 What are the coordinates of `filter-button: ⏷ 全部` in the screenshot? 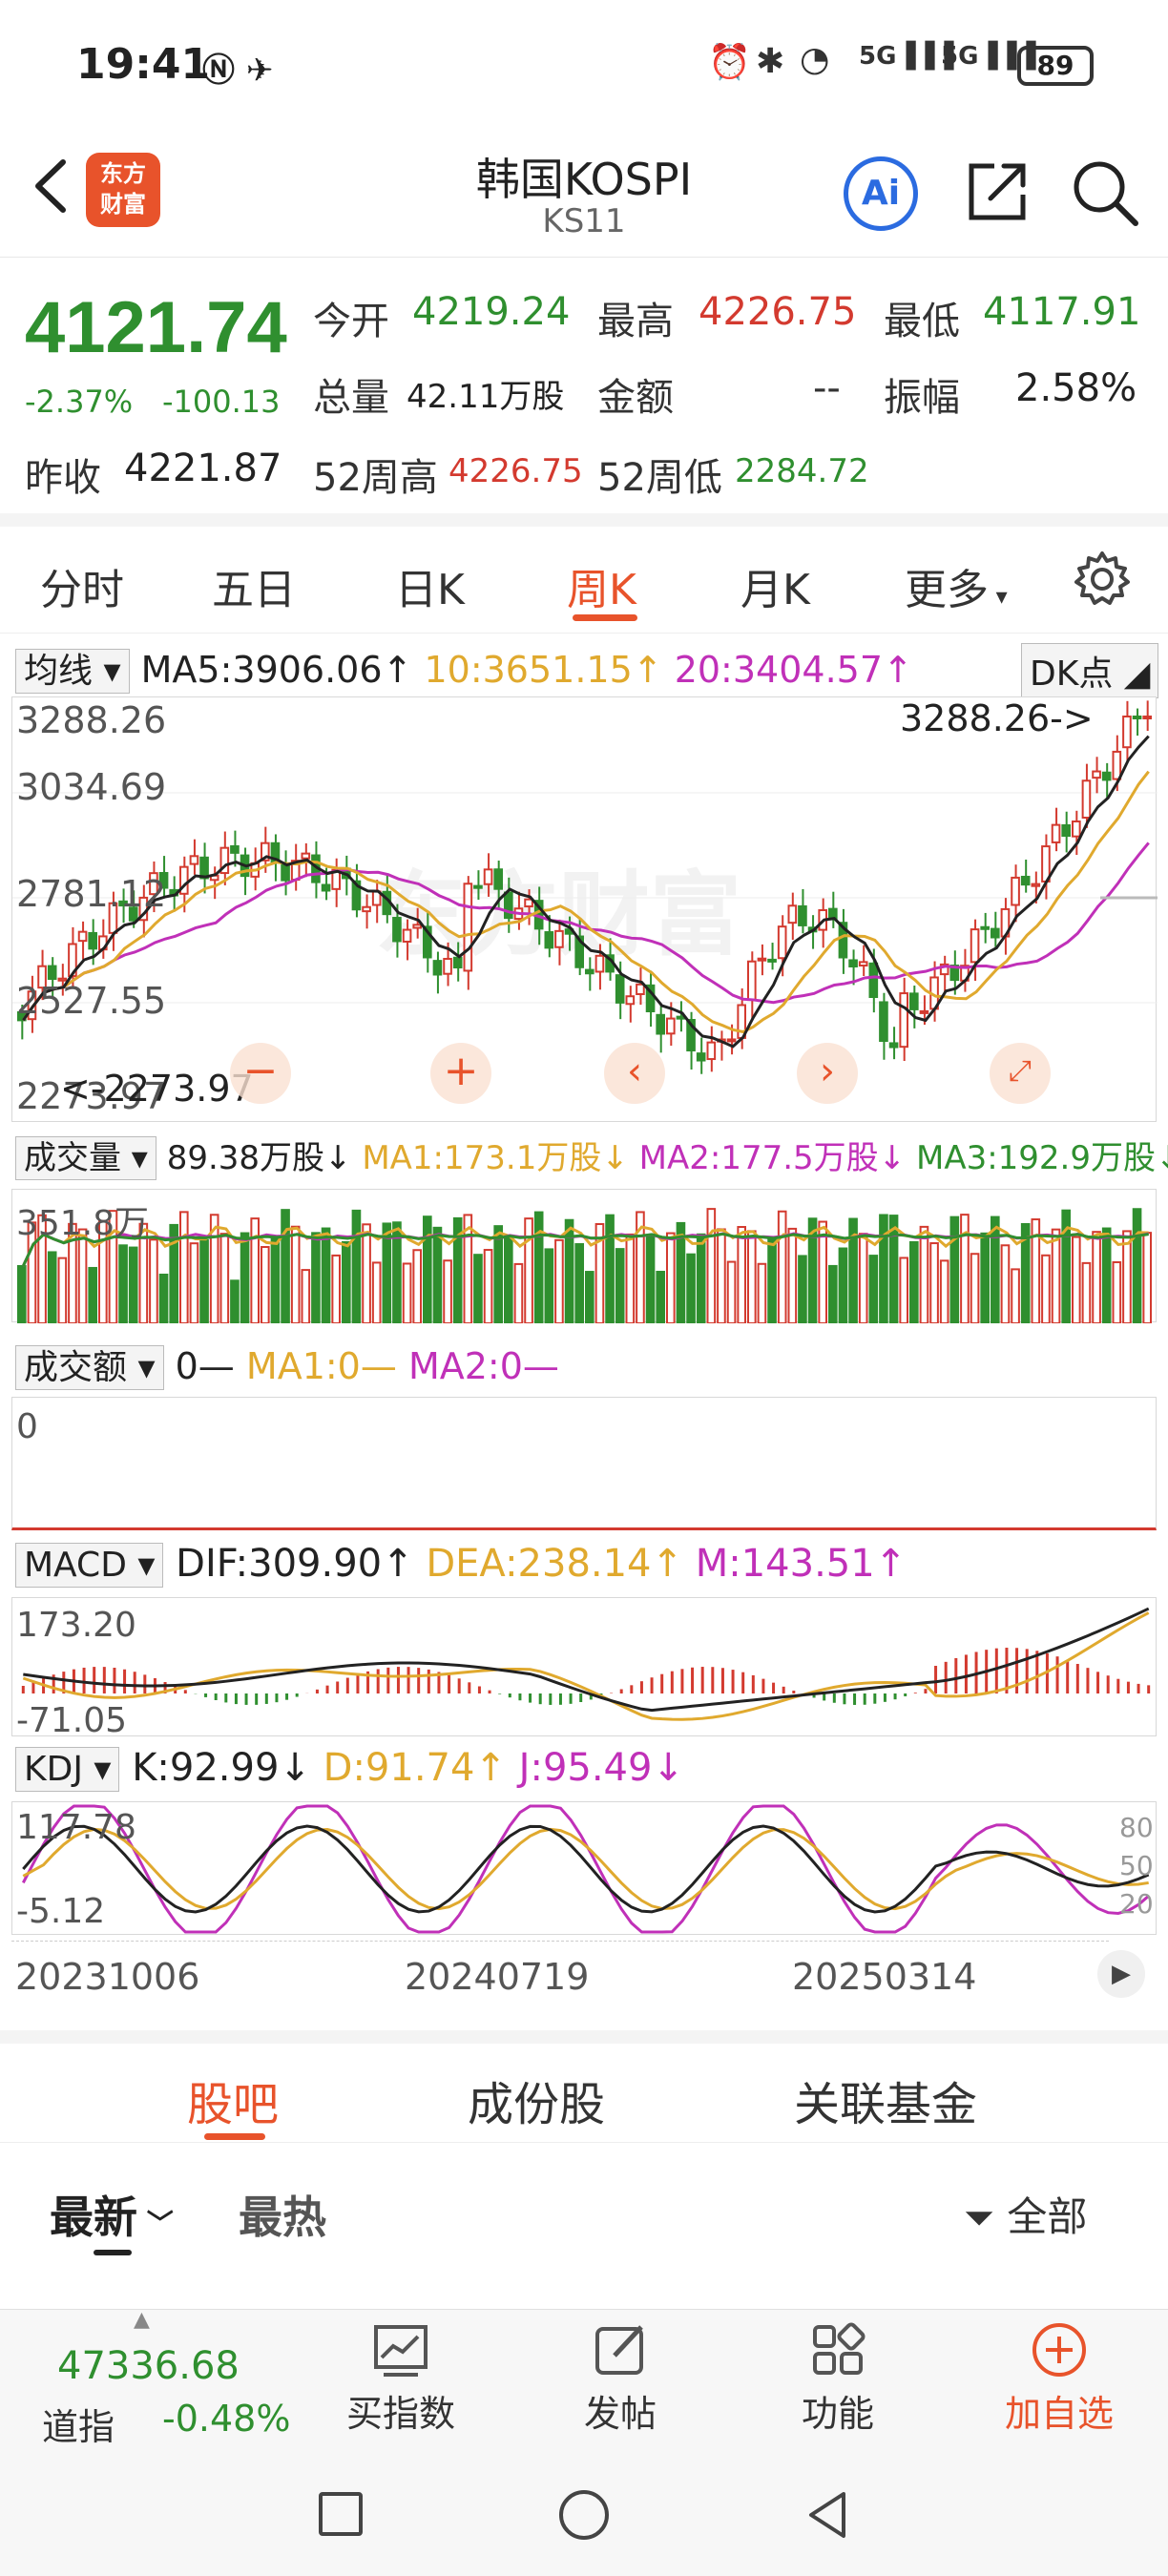 It's located at (1026, 2216).